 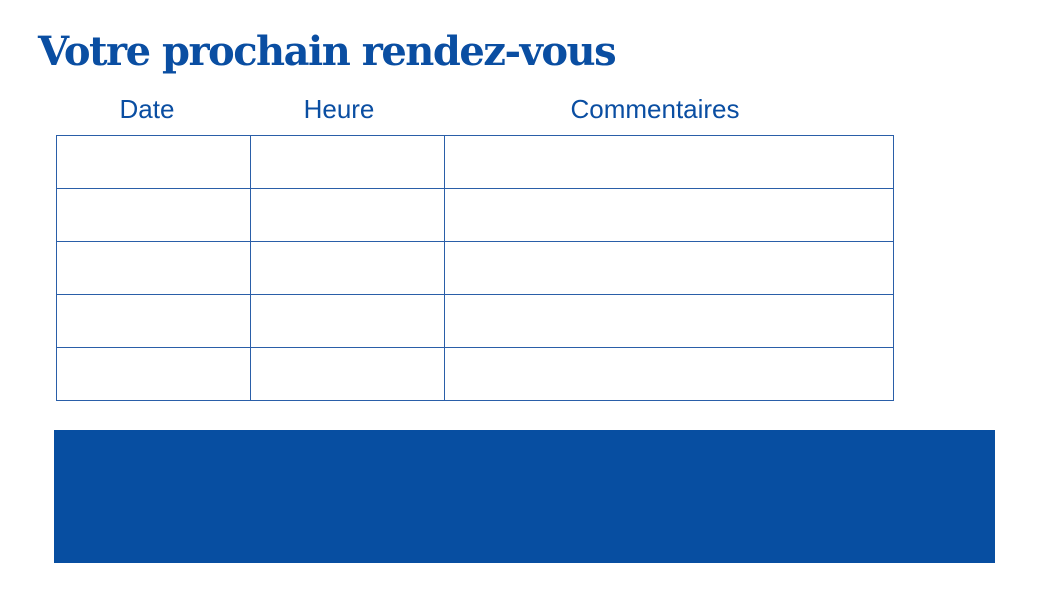 I want to click on page-title: Votre prochain rendez-vous, so click(x=327, y=51).